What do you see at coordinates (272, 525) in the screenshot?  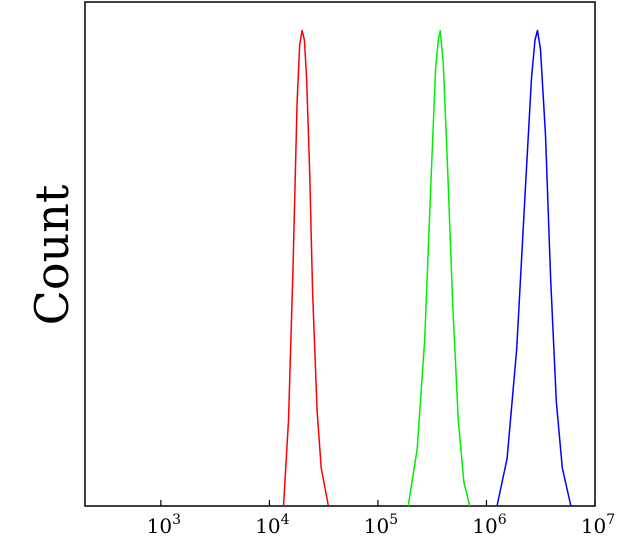 I see `x-tick-label: 10⁴` at bounding box center [272, 525].